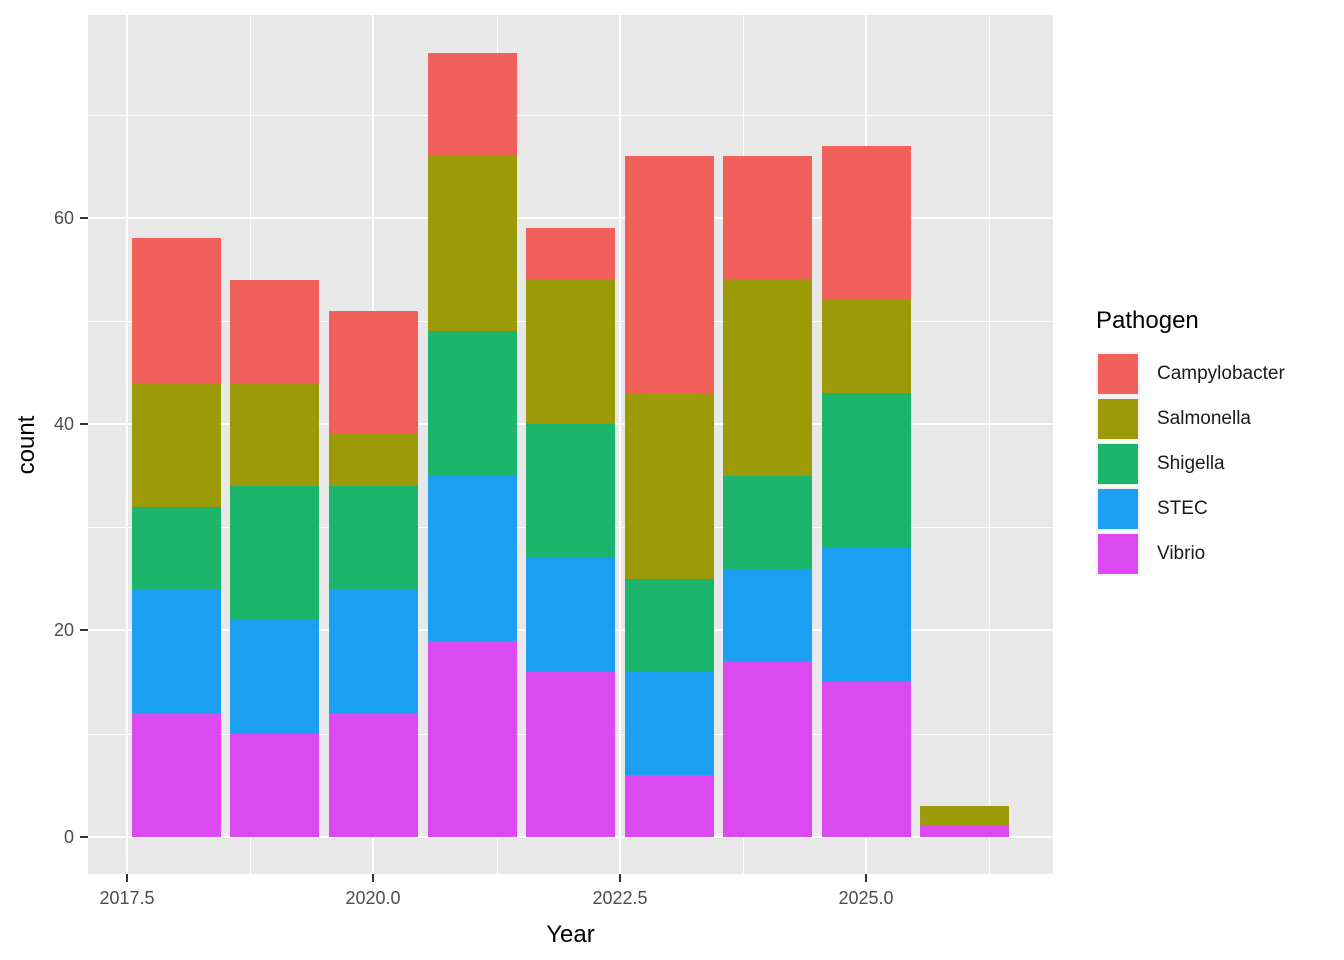 The image size is (1344, 960). I want to click on x-tick-label: 2025.0, so click(866, 898).